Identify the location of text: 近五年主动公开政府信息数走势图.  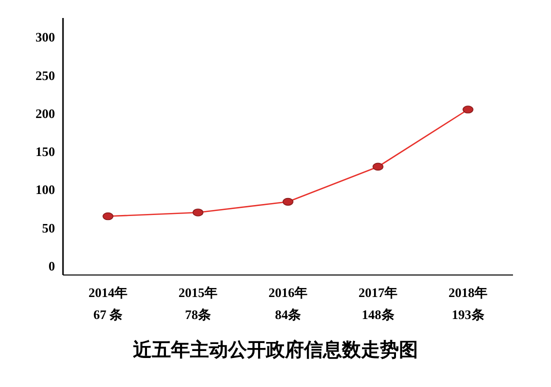
(275, 350).